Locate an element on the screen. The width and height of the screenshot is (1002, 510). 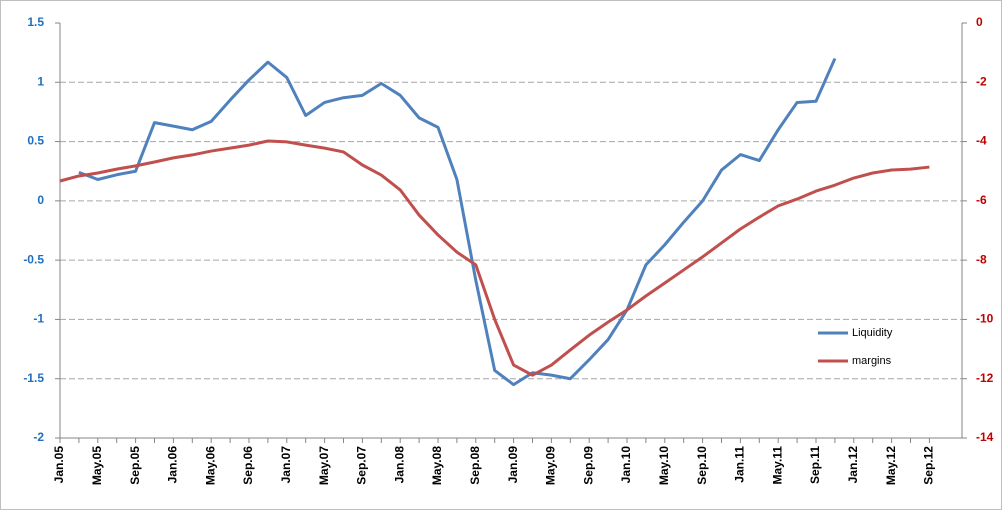
y-tick-label: -0.5 is located at coordinates (33, 259).